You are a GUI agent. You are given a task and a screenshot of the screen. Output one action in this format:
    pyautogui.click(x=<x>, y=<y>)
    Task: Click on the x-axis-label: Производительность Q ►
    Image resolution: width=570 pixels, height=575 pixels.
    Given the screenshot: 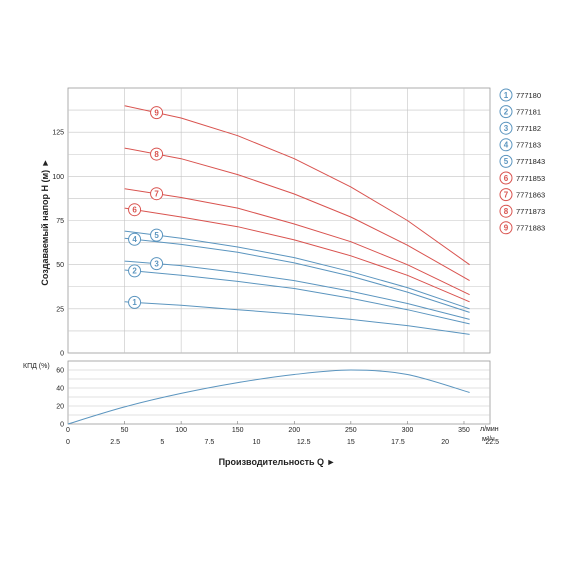 What is the action you would take?
    pyautogui.click(x=277, y=462)
    